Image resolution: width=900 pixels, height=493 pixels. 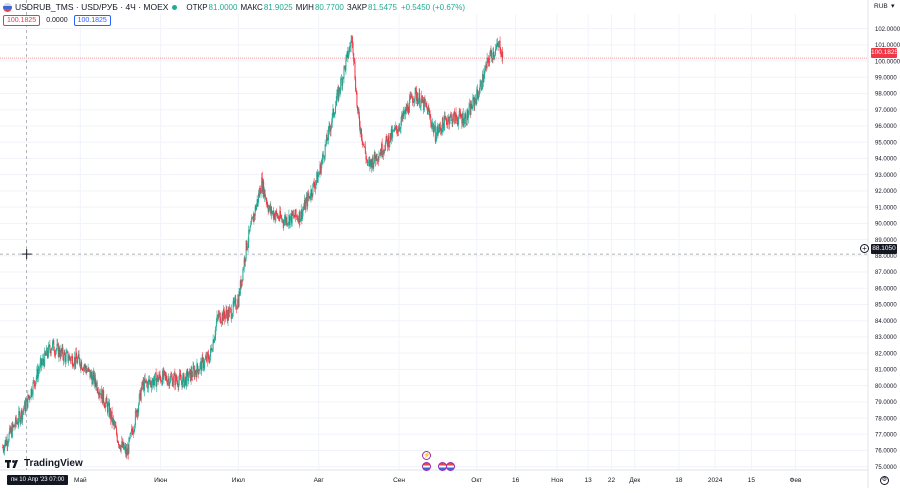 I want to click on tradingview-logo: TradingView, so click(x=44, y=463).